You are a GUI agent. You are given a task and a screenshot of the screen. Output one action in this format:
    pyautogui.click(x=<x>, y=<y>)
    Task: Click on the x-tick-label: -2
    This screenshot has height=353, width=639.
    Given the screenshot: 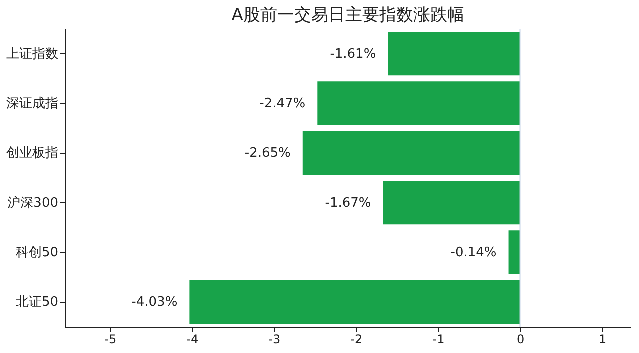 What is the action you would take?
    pyautogui.click(x=356, y=339)
    